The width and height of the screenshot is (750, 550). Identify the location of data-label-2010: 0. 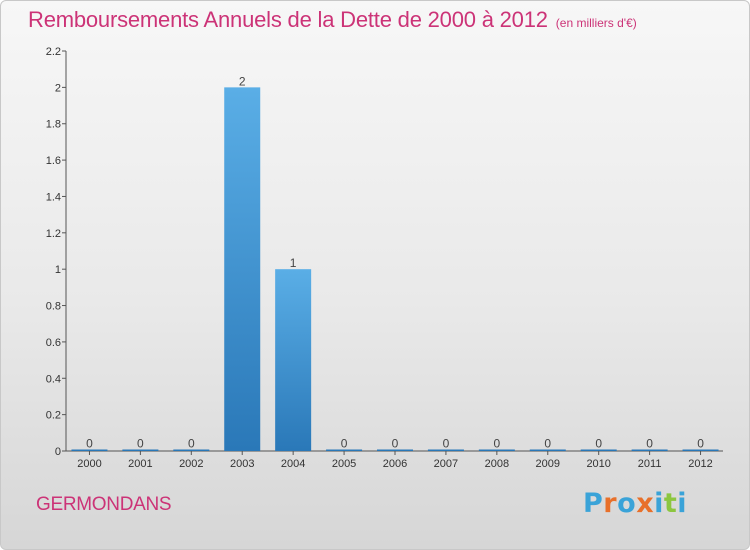
(598, 444).